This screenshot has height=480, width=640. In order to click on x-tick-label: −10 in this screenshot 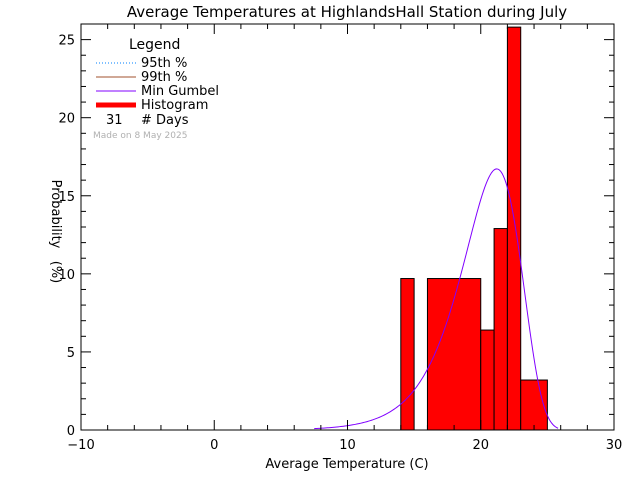, I will do `click(80, 445)`.